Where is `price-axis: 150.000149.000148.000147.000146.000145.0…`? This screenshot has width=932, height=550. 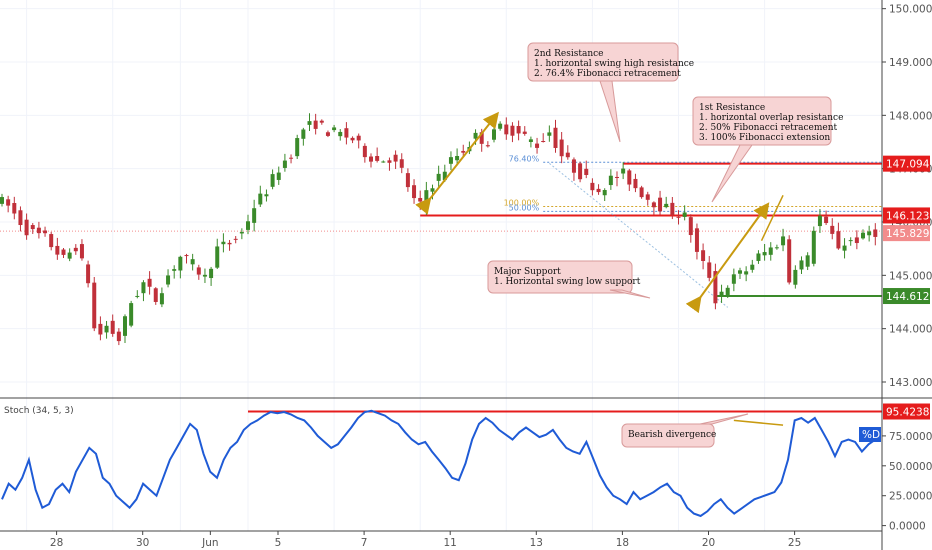 price-axis: 150.000149.000148.000147.000146.000145.0… is located at coordinates (907, 196).